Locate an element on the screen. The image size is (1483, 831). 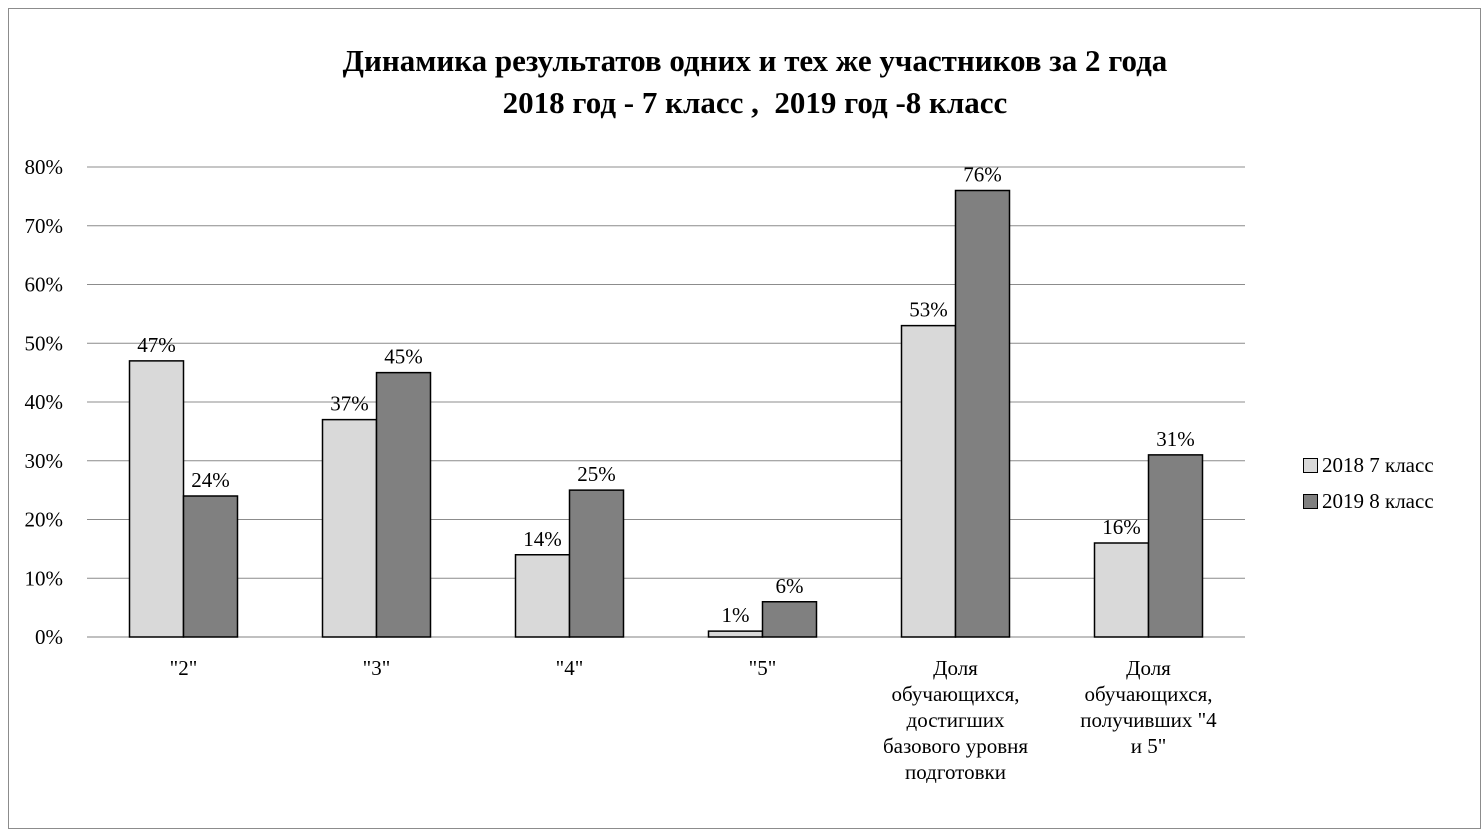
y-axis-tick-labels: 0% 10% 20% 30% 40% 50% 60% 70% 80% is located at coordinates (44, 402).